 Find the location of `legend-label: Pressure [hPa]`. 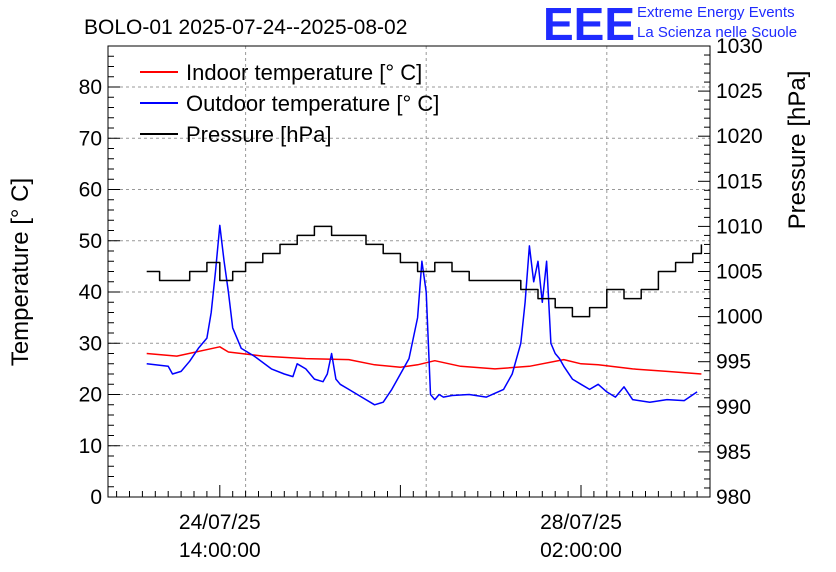

legend-label: Pressure [hPa] is located at coordinates (259, 134).